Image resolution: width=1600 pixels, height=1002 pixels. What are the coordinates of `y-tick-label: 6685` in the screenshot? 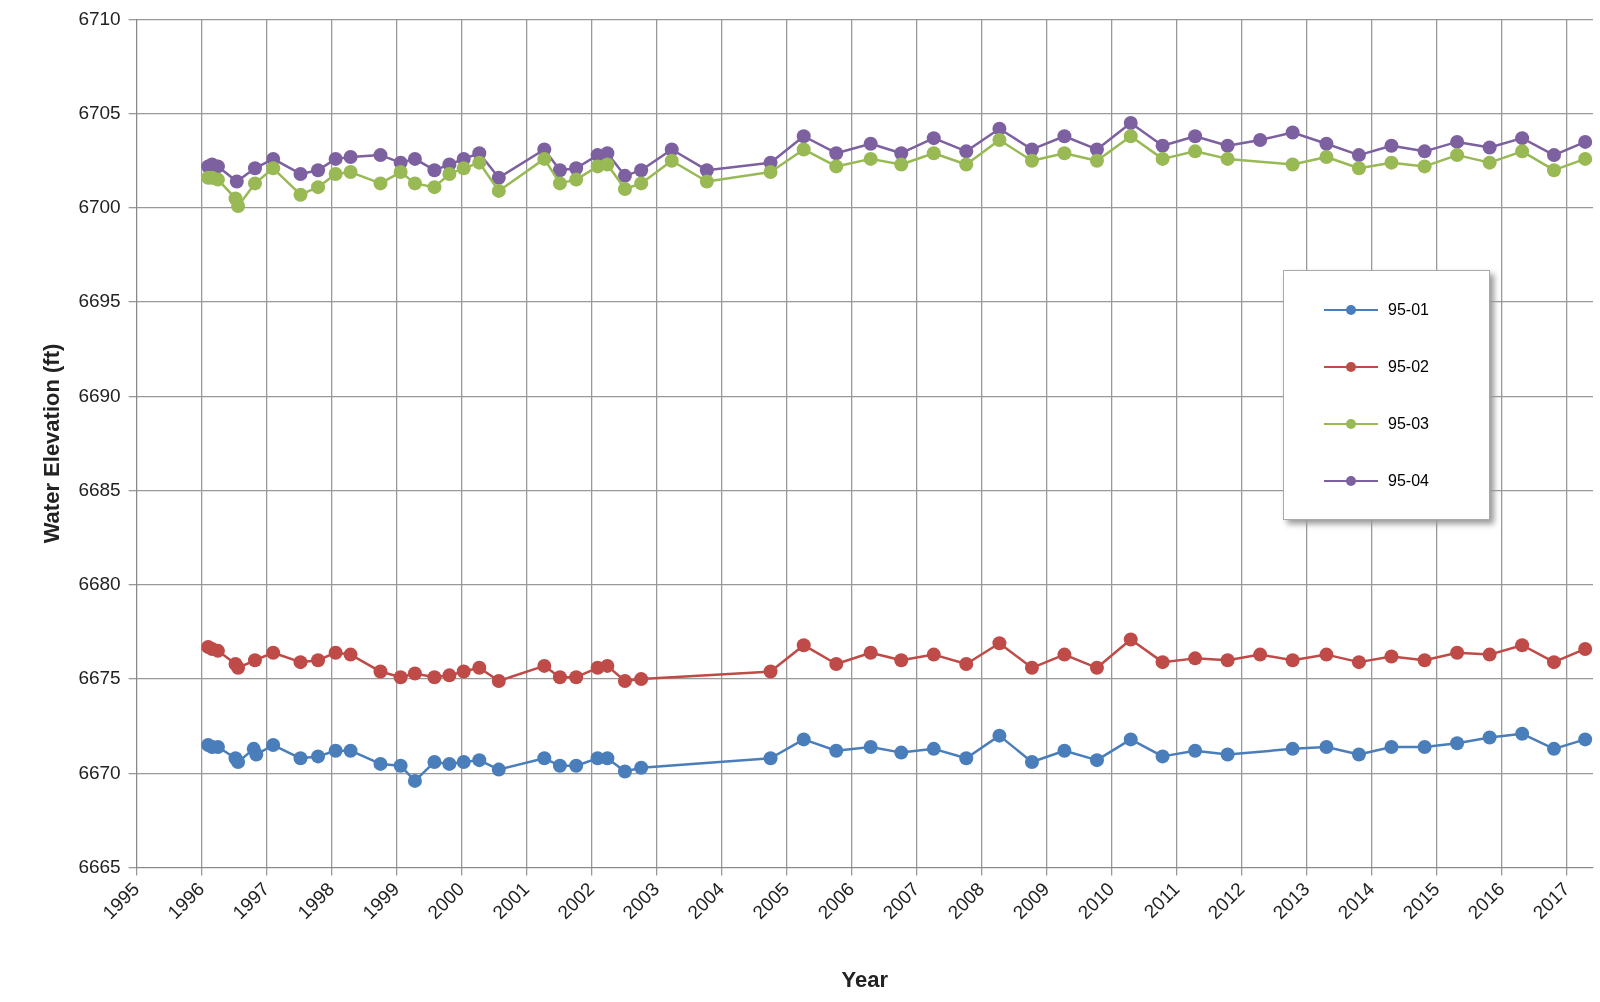 It's located at (99, 489).